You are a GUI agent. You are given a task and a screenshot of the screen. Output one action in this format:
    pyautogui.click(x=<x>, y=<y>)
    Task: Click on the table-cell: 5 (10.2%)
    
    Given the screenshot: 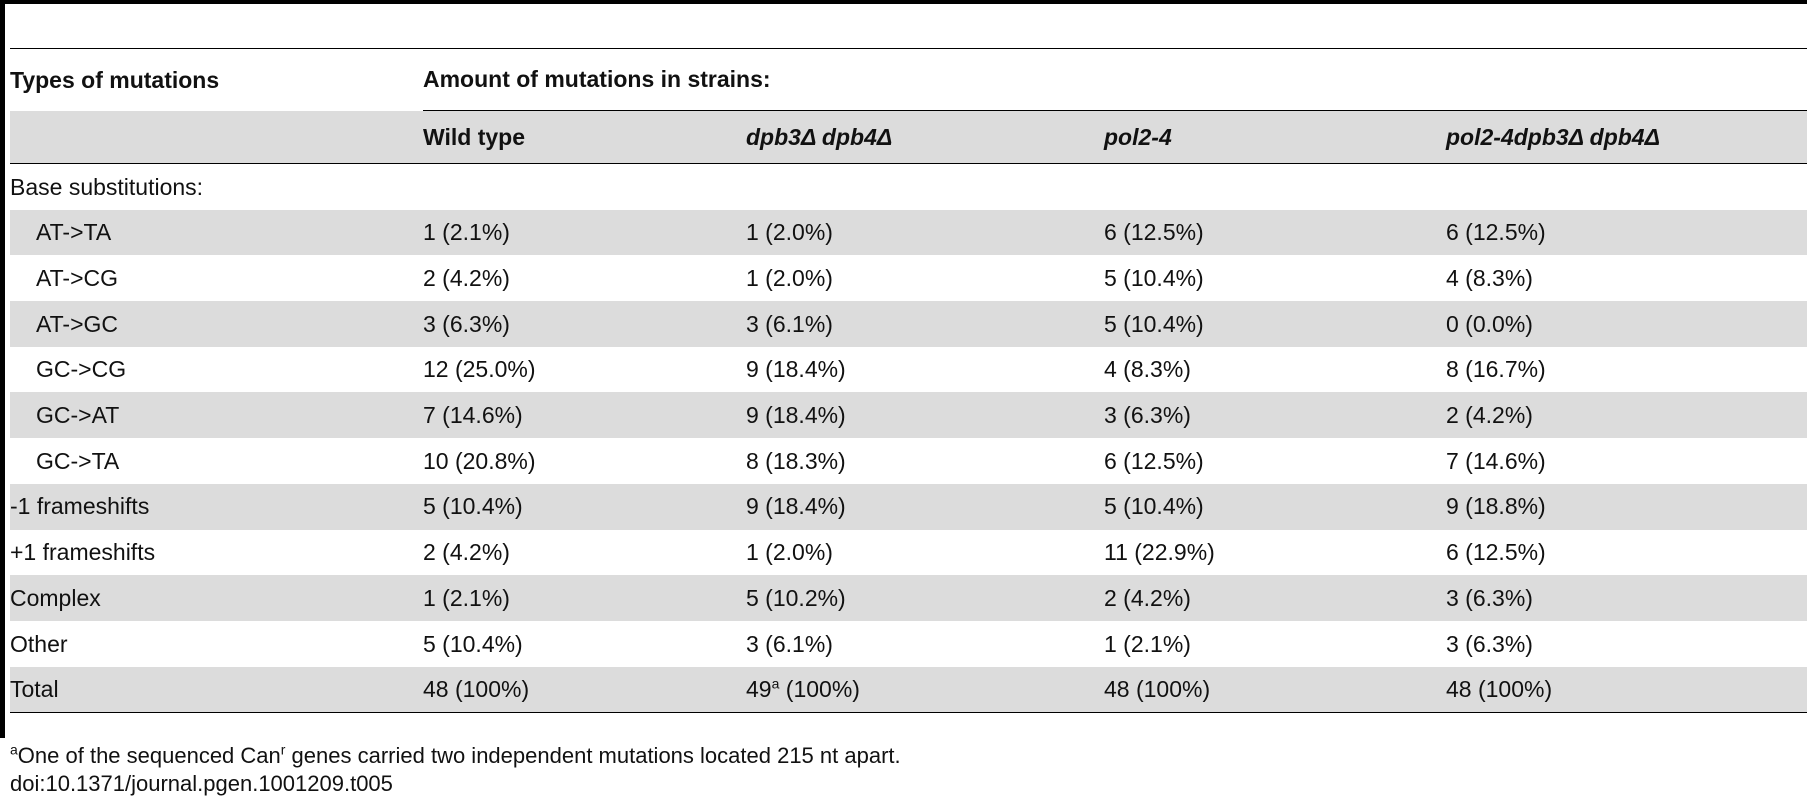 What is the action you would take?
    pyautogui.click(x=925, y=598)
    